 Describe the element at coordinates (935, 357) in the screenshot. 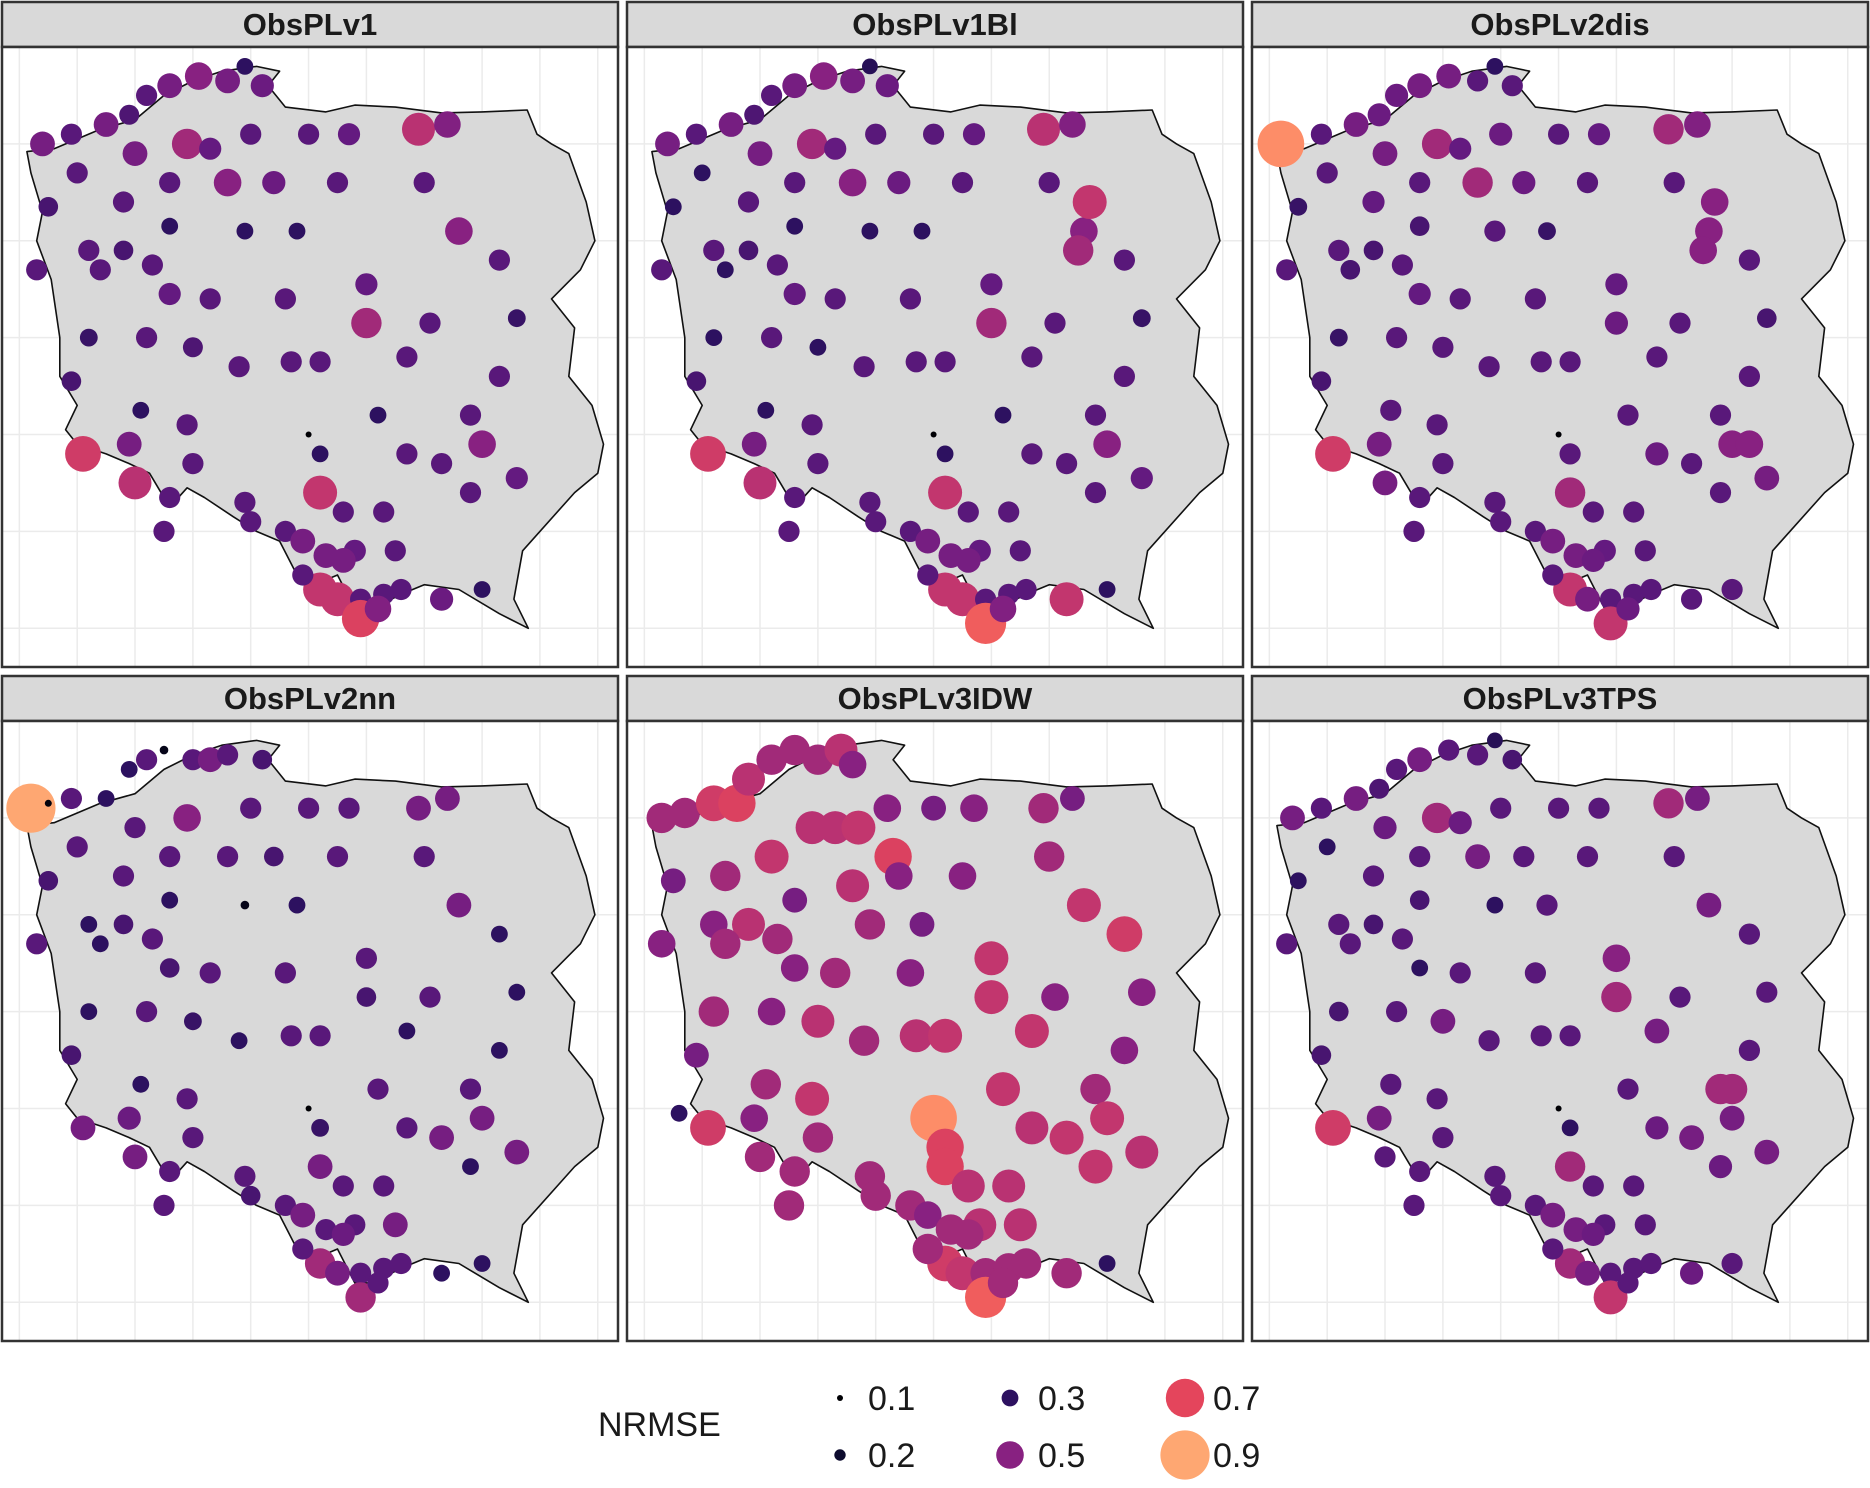

I see `panel-border` at that location.